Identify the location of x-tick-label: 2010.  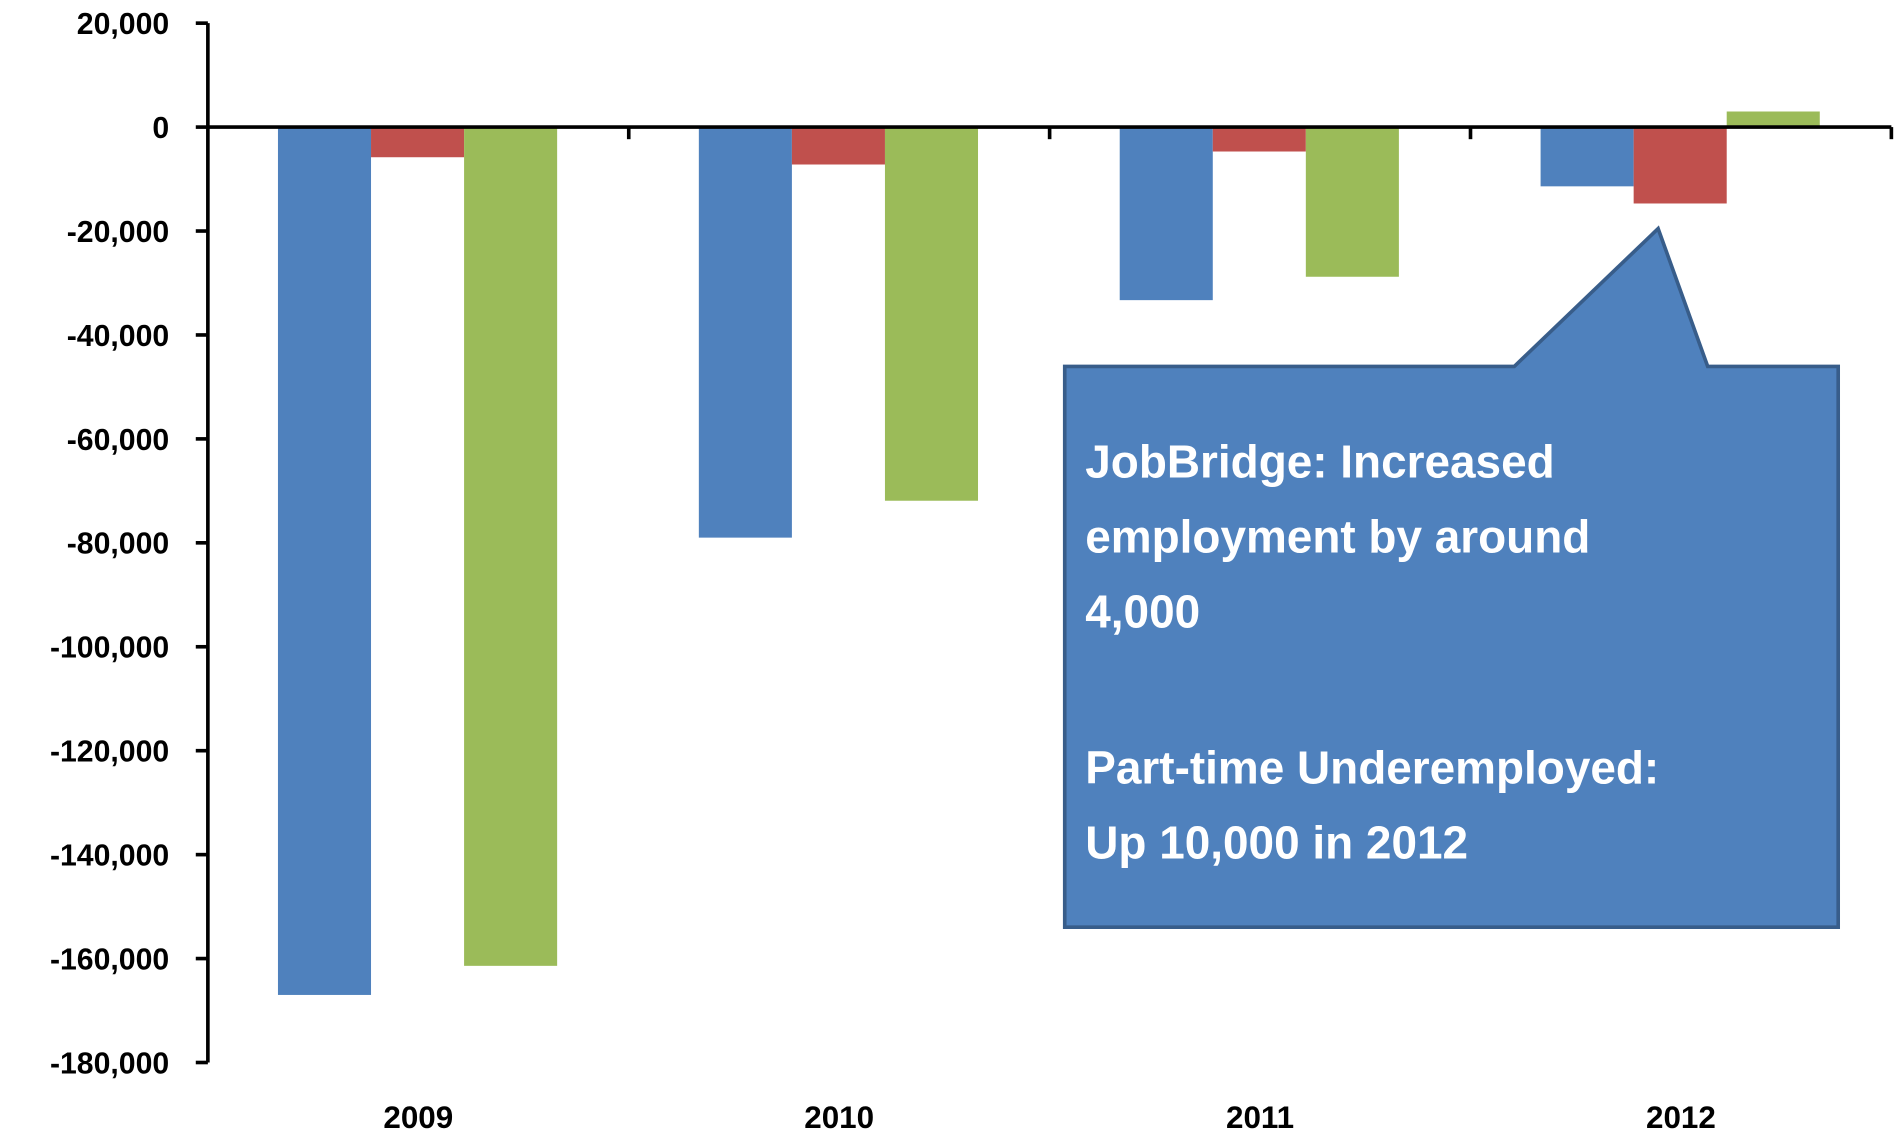
(839, 1117).